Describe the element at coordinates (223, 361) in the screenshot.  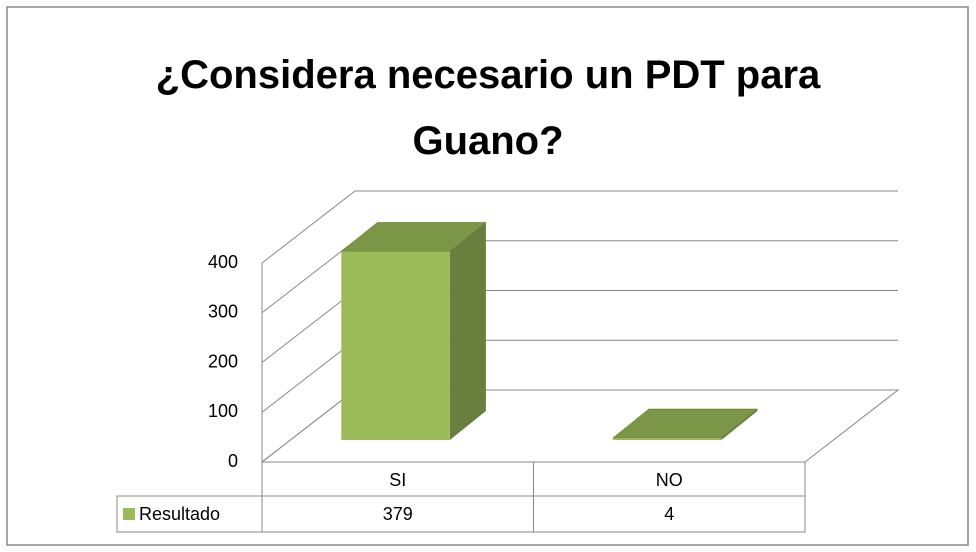
I see `y-tick-label: 200` at that location.